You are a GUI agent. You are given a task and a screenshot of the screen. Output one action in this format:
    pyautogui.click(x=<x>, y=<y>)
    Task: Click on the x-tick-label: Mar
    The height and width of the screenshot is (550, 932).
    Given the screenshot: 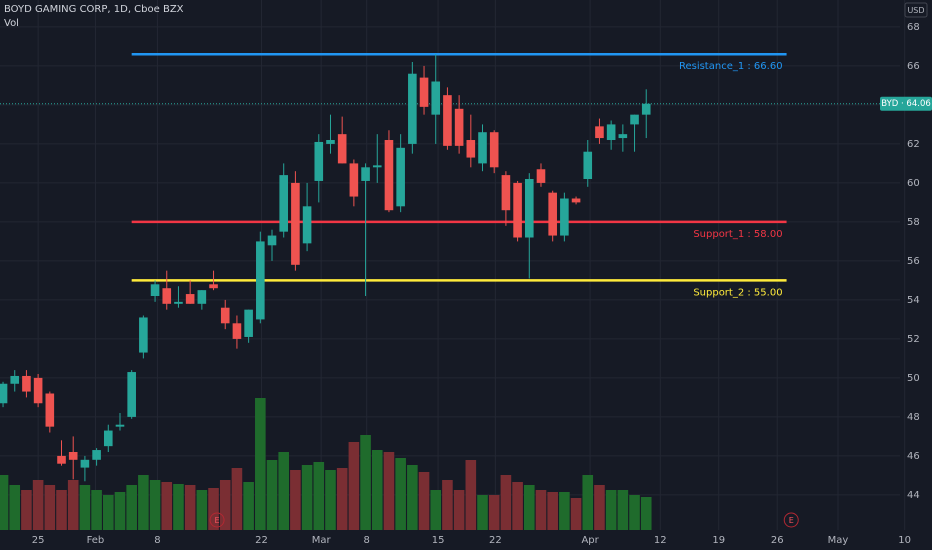 What is the action you would take?
    pyautogui.click(x=322, y=540)
    